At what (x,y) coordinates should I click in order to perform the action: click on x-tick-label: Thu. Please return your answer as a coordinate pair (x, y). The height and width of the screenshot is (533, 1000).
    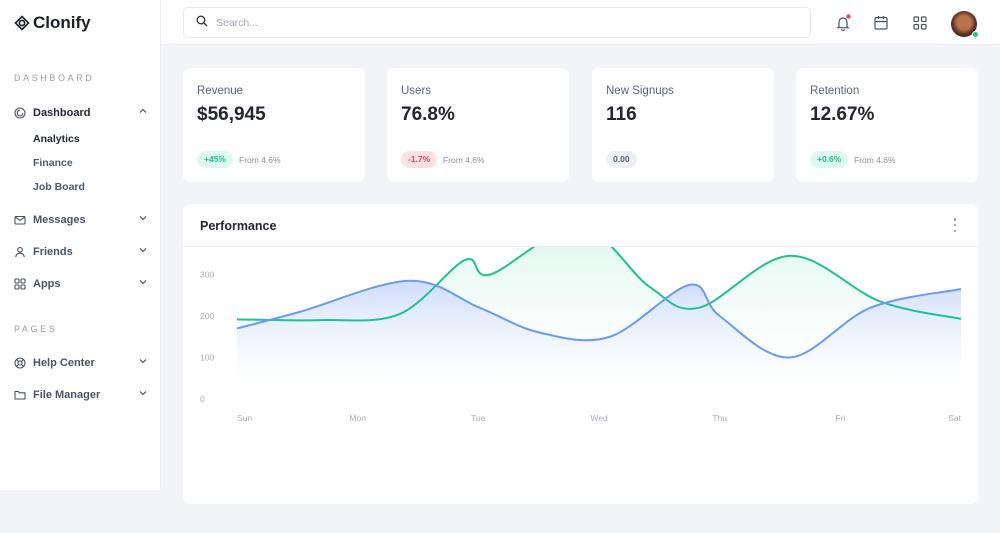
    Looking at the image, I should click on (719, 418).